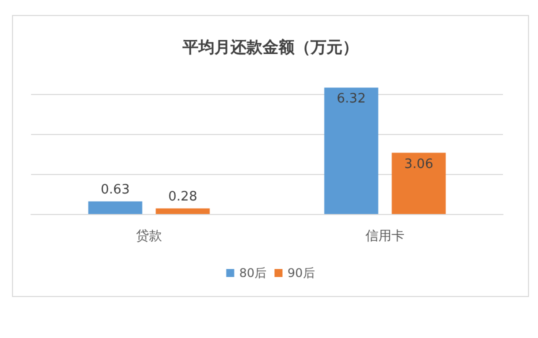  What do you see at coordinates (253, 273) in the screenshot?
I see `legend-label: 80后` at bounding box center [253, 273].